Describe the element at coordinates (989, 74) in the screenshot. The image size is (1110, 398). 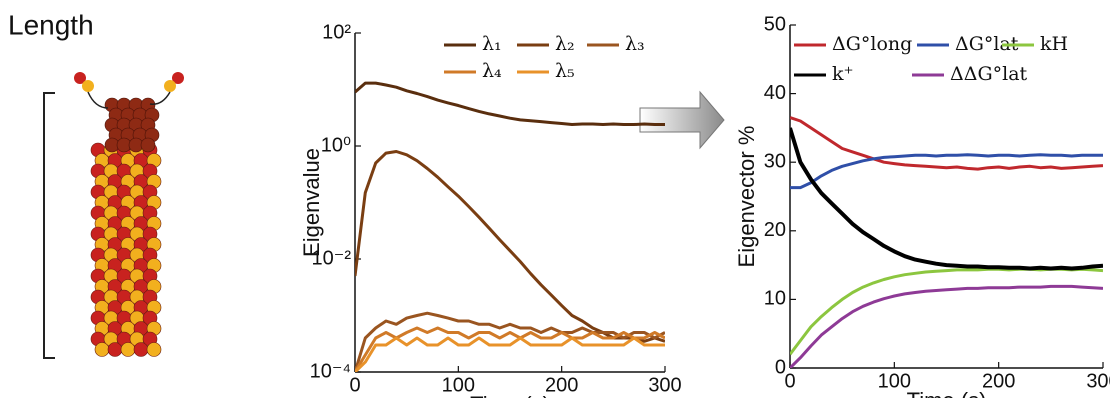
I see `legend-label: ΔΔG°lat` at that location.